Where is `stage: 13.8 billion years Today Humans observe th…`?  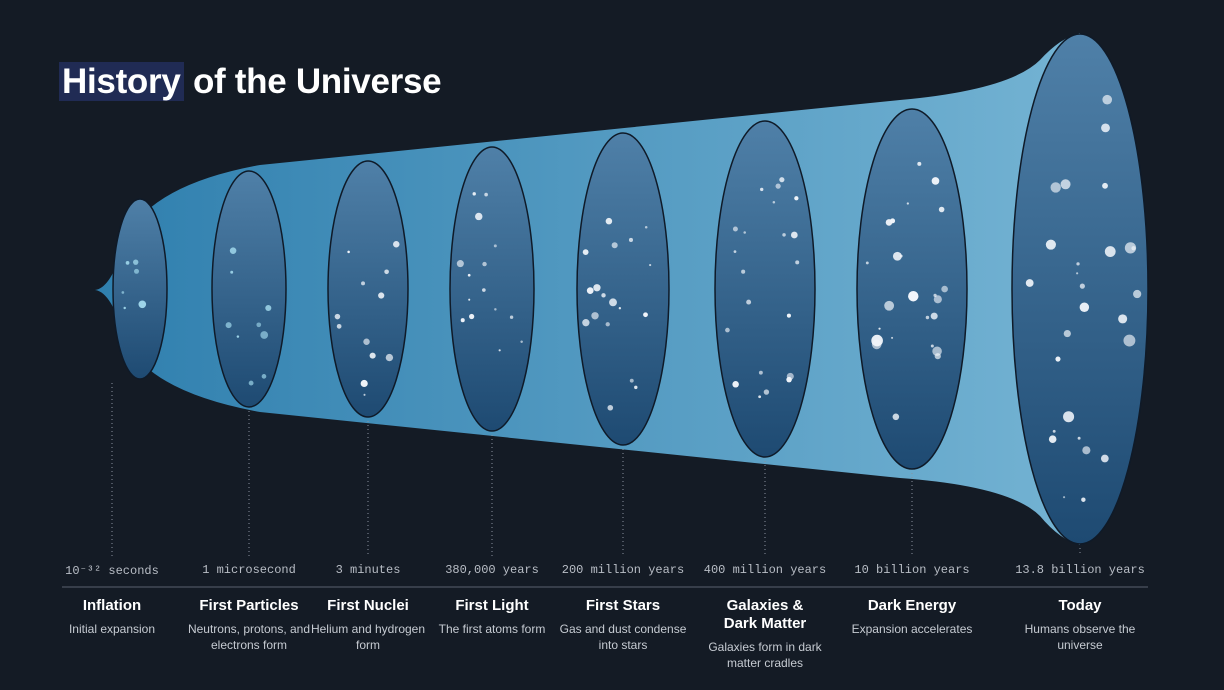
stage: 13.8 billion years Today Humans observe th… is located at coordinates (1080, 608).